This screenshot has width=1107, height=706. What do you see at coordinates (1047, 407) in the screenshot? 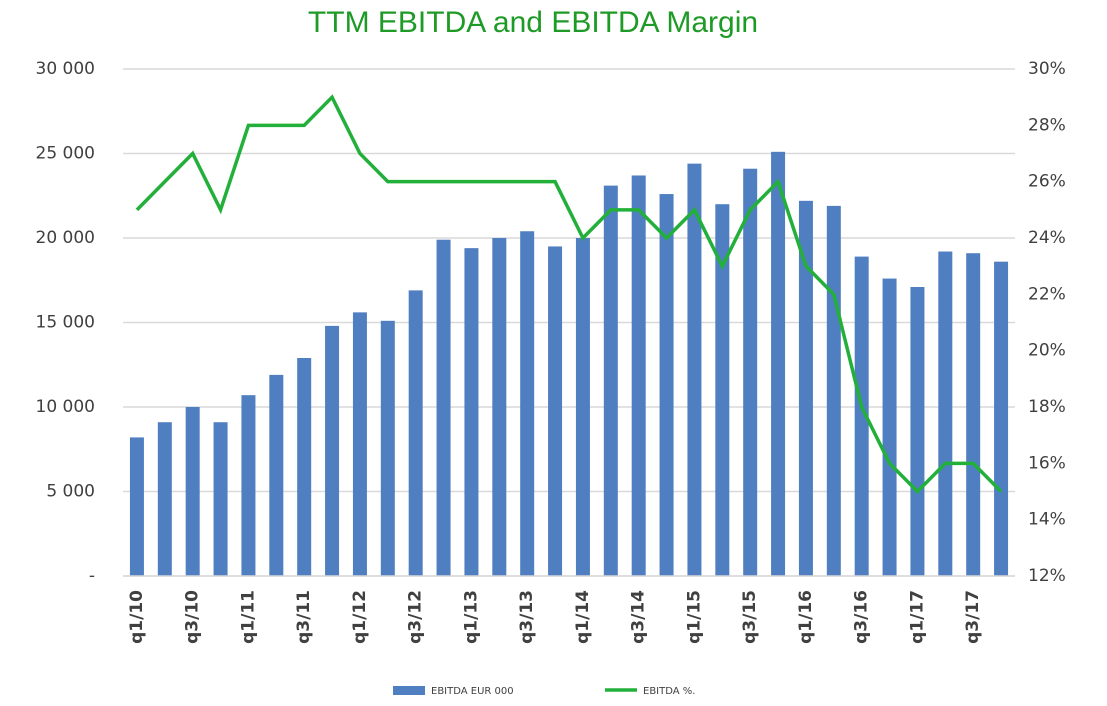
I see `y2-tick-label: 18%` at bounding box center [1047, 407].